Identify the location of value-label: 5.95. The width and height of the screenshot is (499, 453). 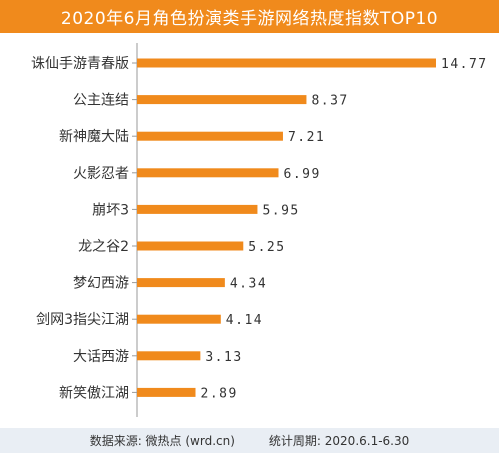
(280, 210).